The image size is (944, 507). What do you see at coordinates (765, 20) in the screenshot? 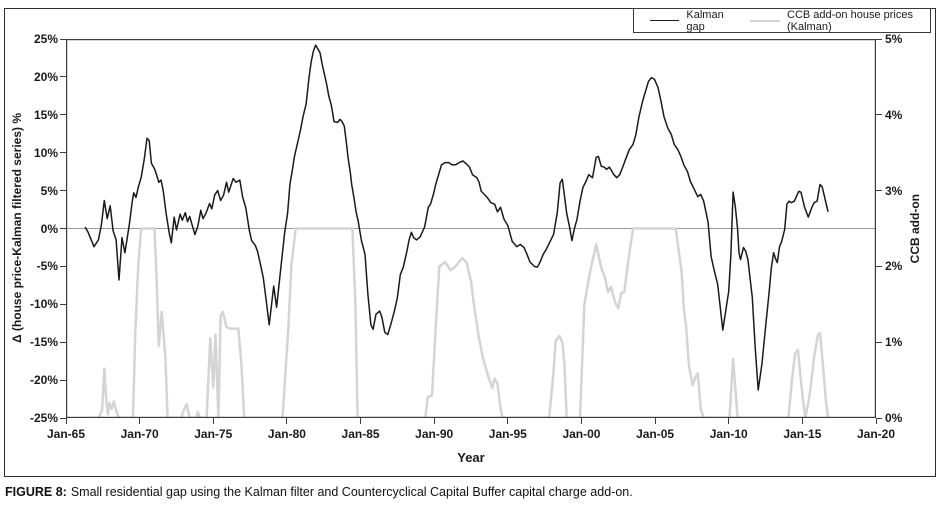
I see `ccb-addon-line-swatch` at bounding box center [765, 20].